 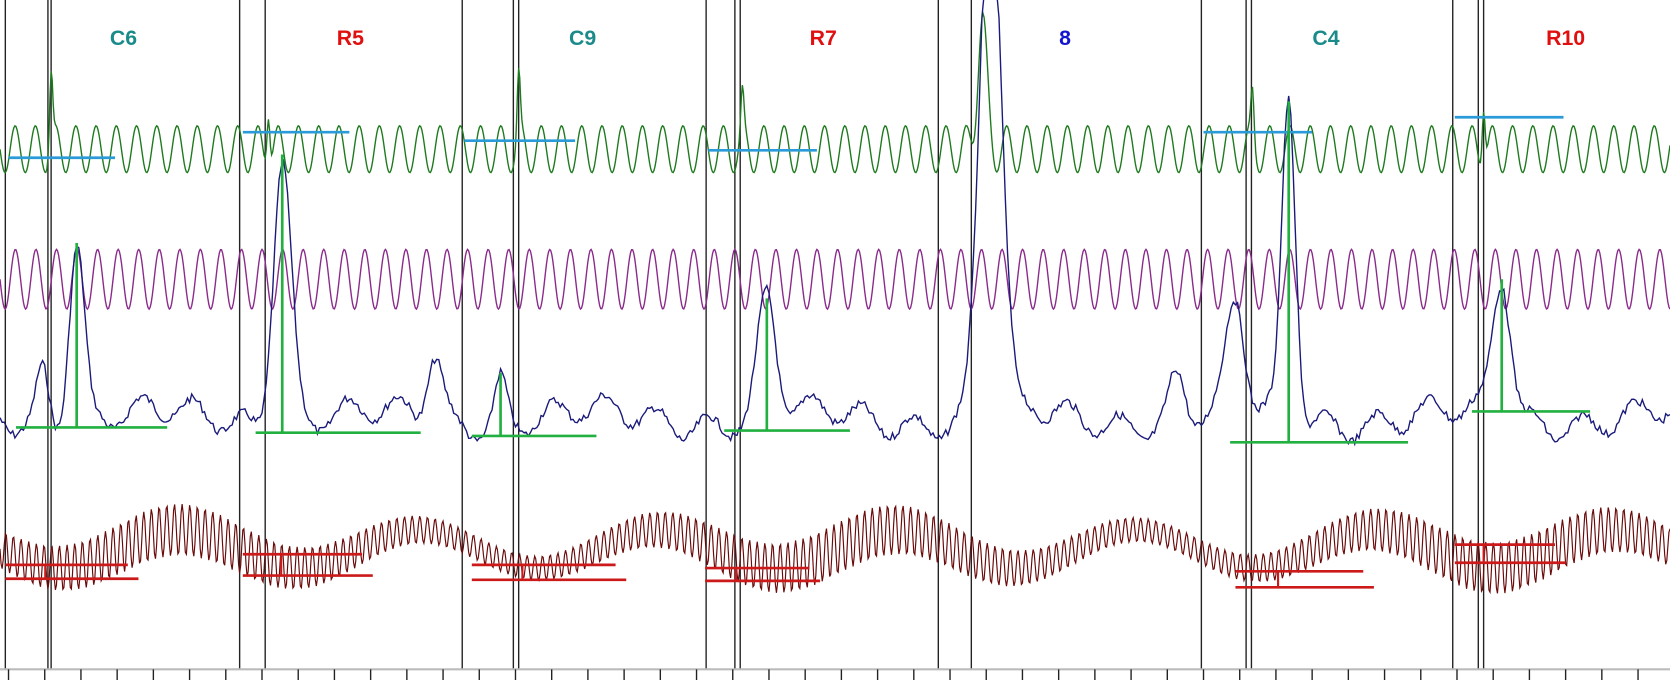 What do you see at coordinates (1065, 38) in the screenshot?
I see `segment-label: 8` at bounding box center [1065, 38].